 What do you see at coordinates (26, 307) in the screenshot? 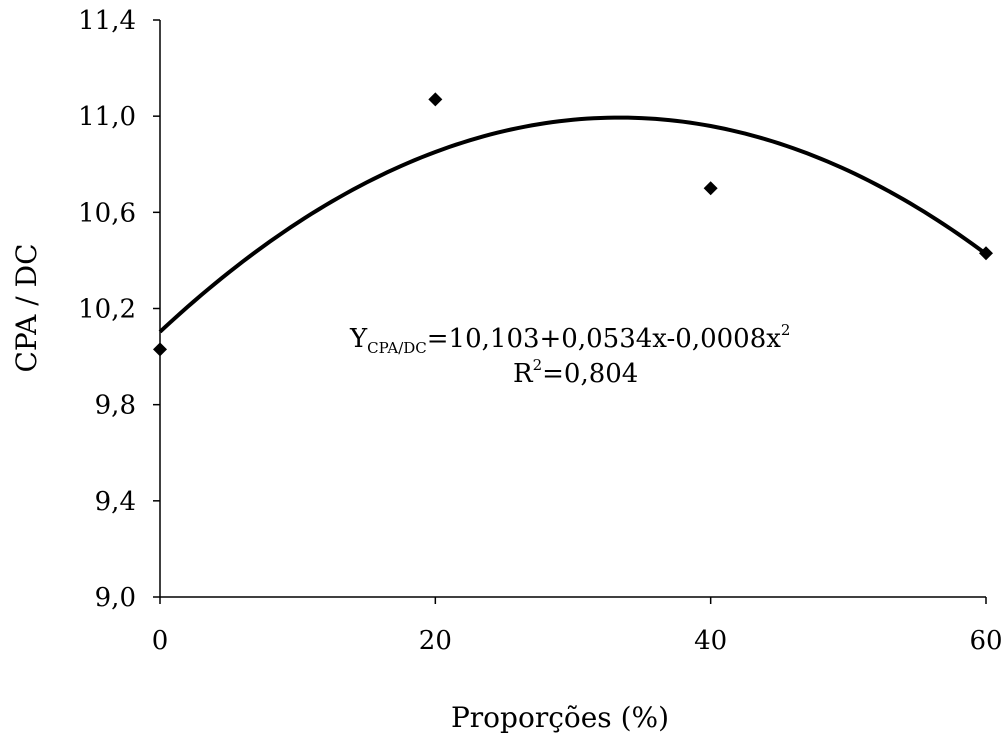
I see `y-axis-title: CPA / DC` at bounding box center [26, 307].